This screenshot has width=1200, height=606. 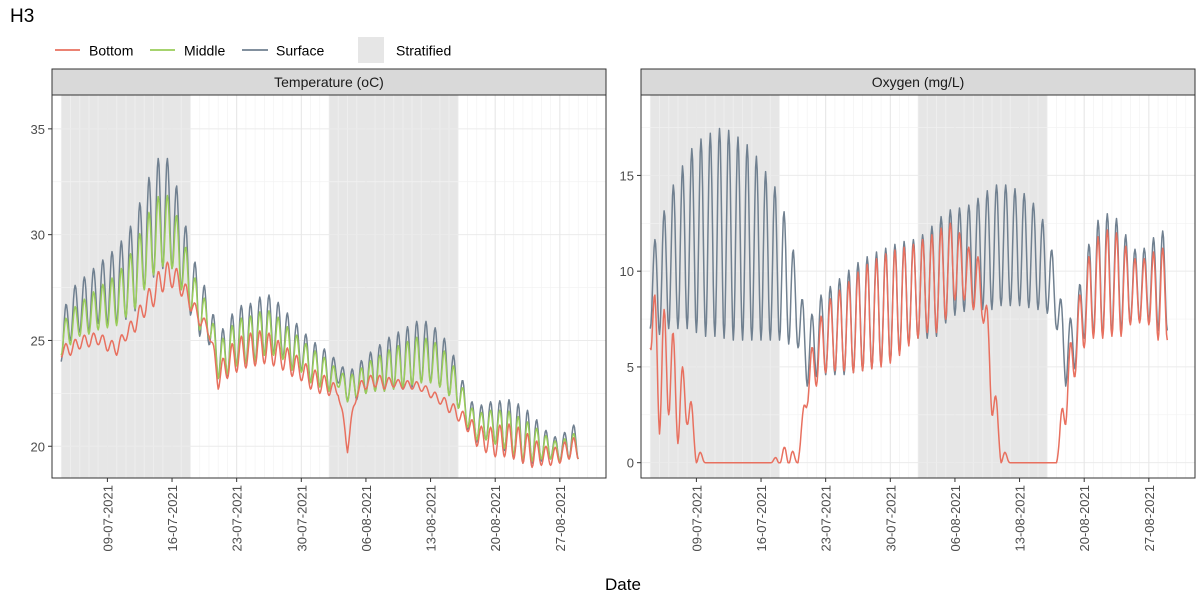 I want to click on temperature-strip, so click(x=329, y=82).